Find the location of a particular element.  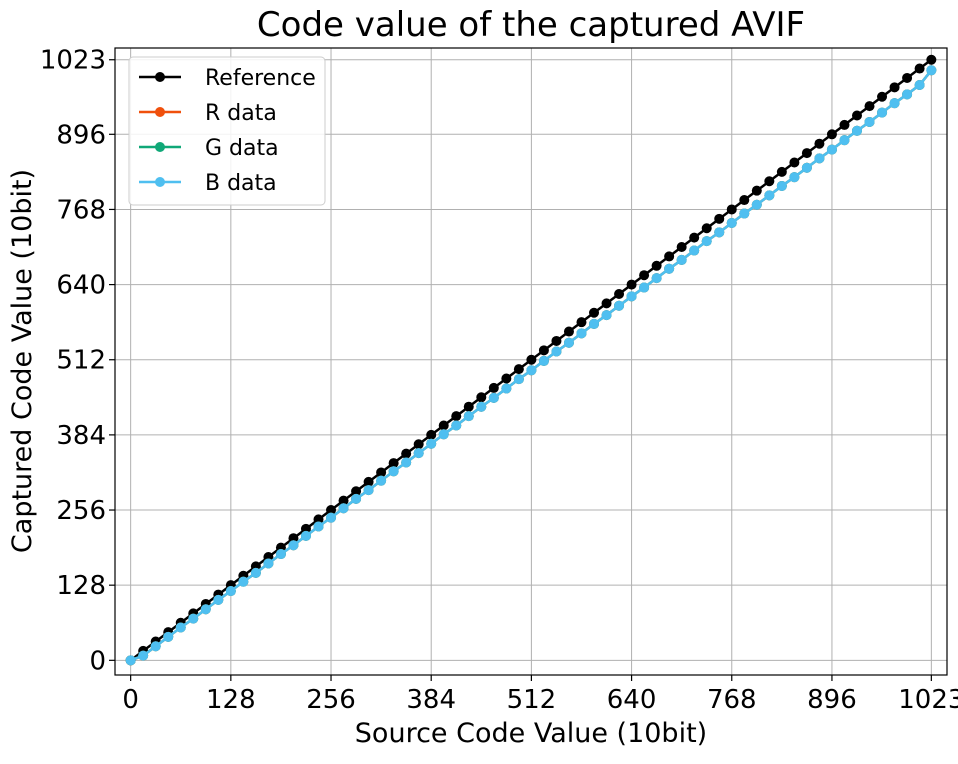

legend-item-g-data: G data is located at coordinates (209, 148).